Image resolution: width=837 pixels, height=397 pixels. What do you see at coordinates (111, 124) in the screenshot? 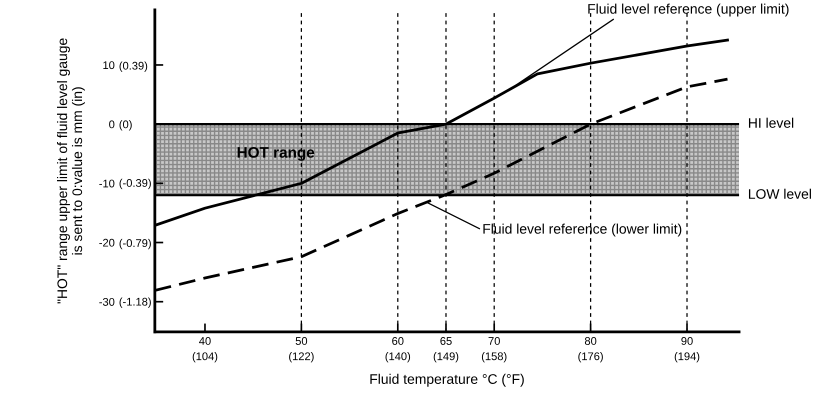
I see `y-tick-label: 0` at bounding box center [111, 124].